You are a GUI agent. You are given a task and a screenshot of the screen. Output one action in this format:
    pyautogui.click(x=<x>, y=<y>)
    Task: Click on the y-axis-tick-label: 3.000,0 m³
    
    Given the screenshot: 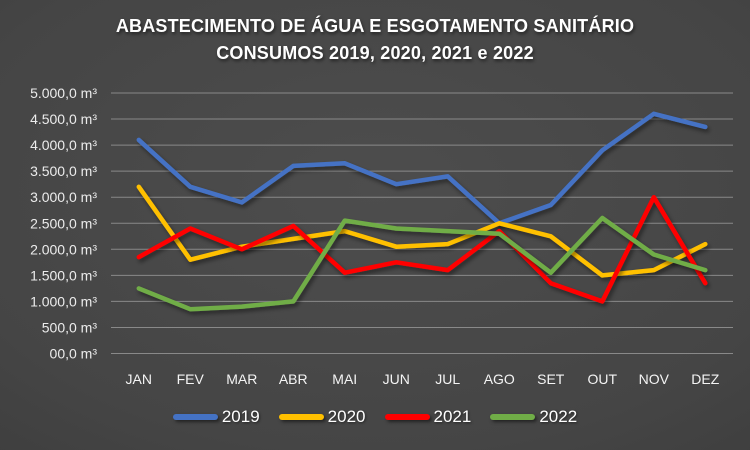 What is the action you would take?
    pyautogui.click(x=63, y=197)
    